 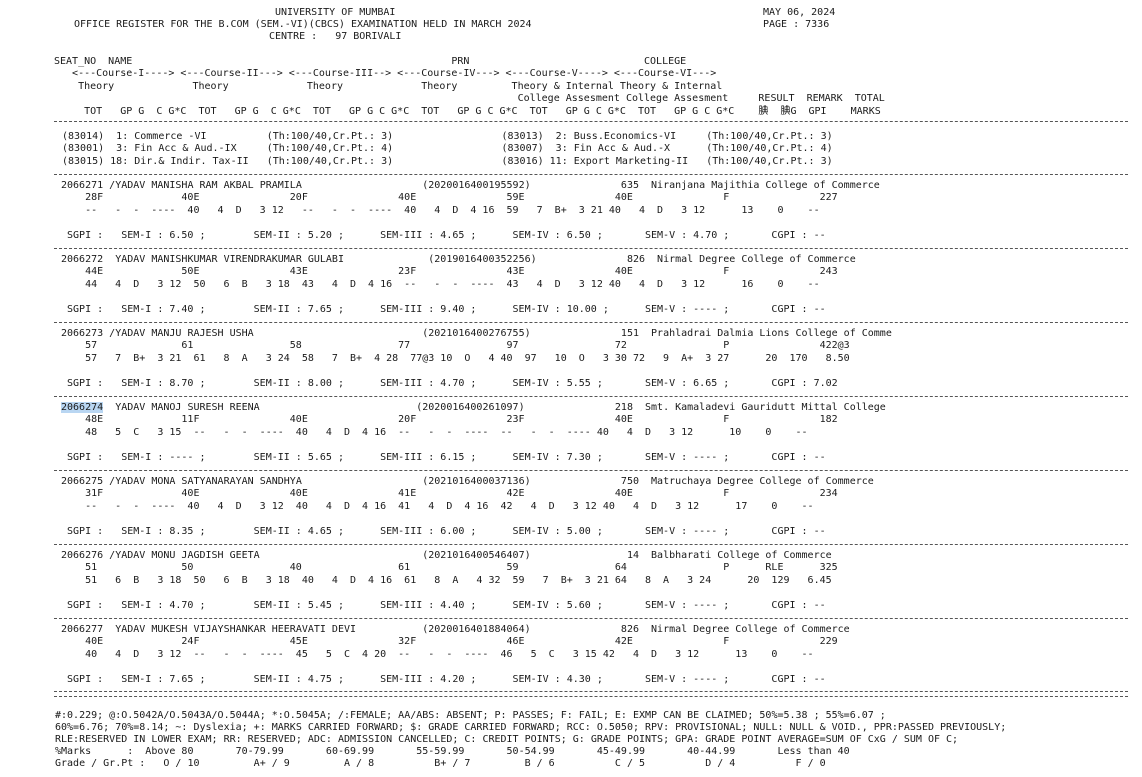 I want to click on seat-number: 2066271, so click(x=82, y=185).